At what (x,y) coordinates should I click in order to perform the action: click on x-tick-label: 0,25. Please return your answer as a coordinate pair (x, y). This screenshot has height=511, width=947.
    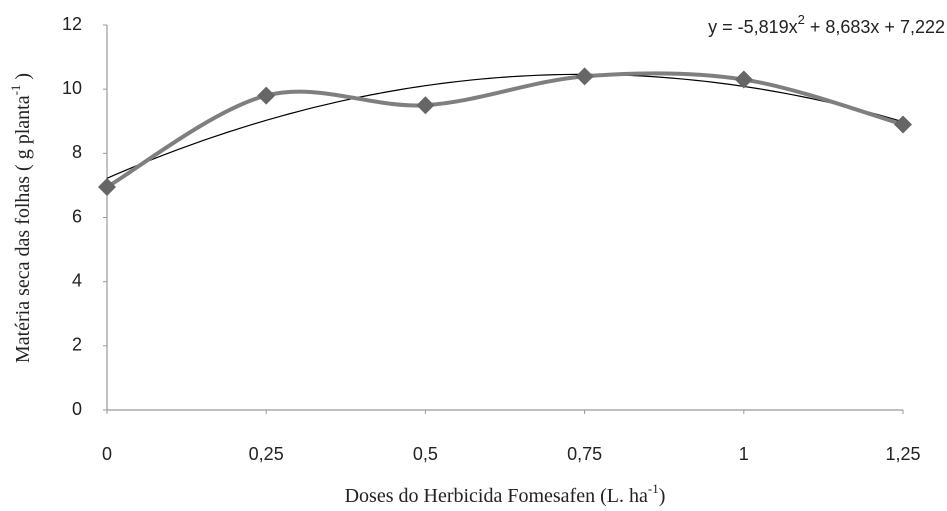
    Looking at the image, I should click on (266, 454).